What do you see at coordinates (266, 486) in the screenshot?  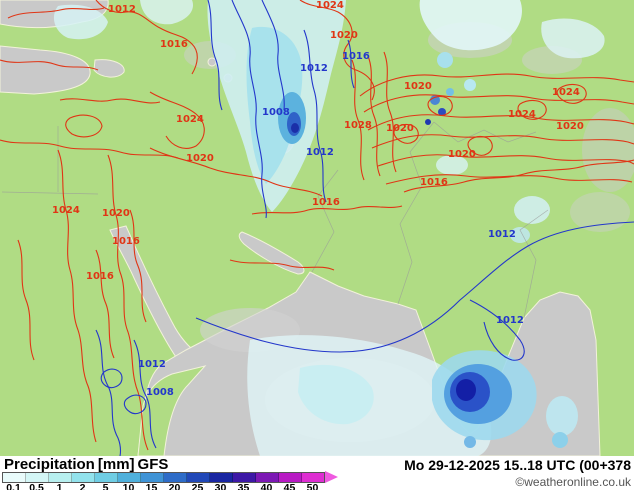 I see `legend-value: 40` at bounding box center [266, 486].